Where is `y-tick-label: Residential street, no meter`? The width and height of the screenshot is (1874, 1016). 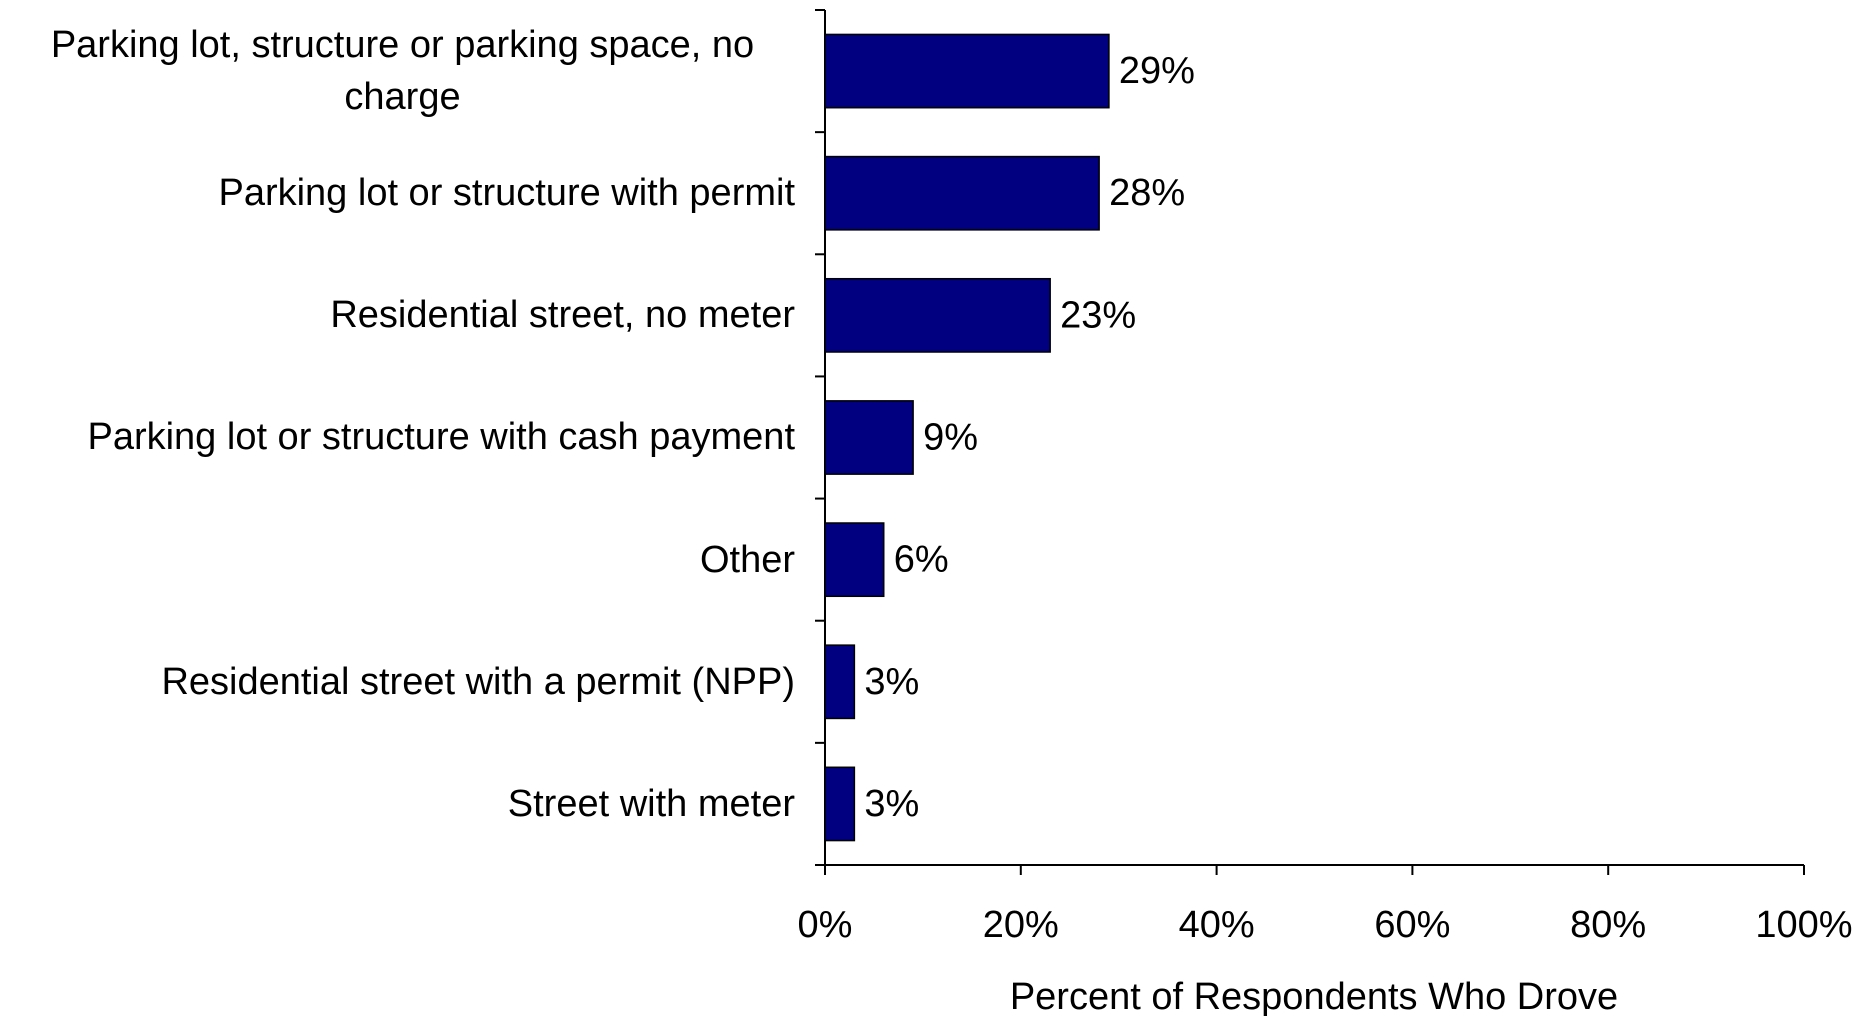
y-tick-label: Residential street, no meter is located at coordinates (562, 315).